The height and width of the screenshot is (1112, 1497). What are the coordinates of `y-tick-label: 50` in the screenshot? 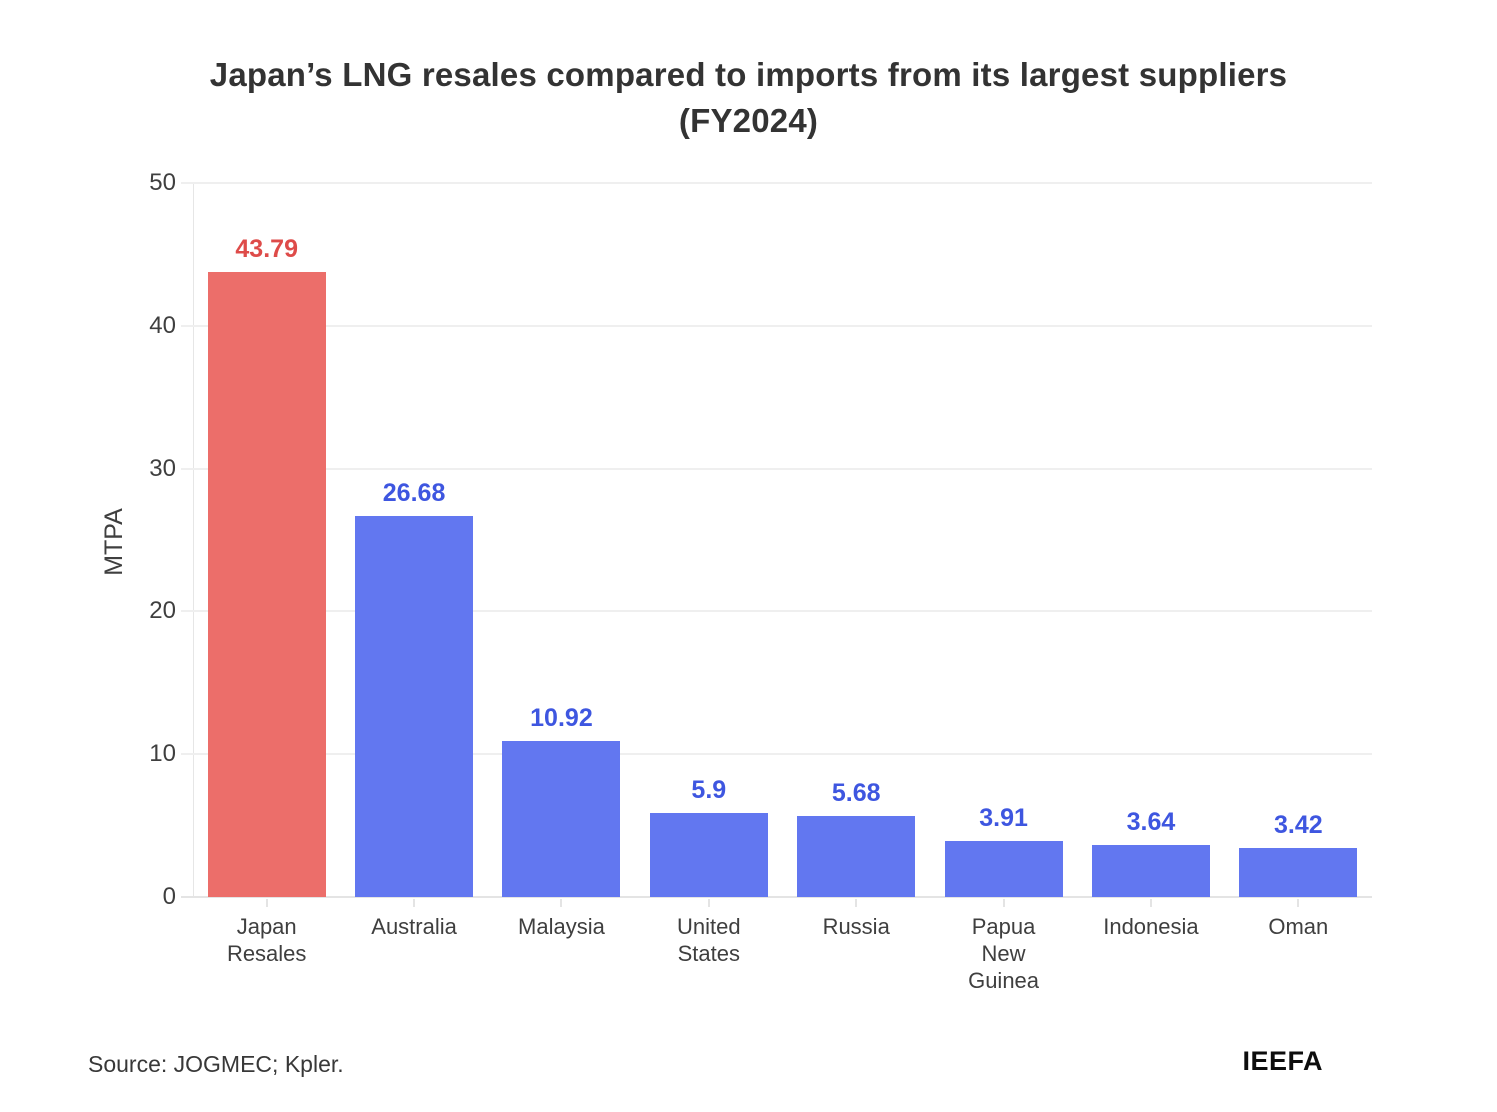 It's located at (162, 182).